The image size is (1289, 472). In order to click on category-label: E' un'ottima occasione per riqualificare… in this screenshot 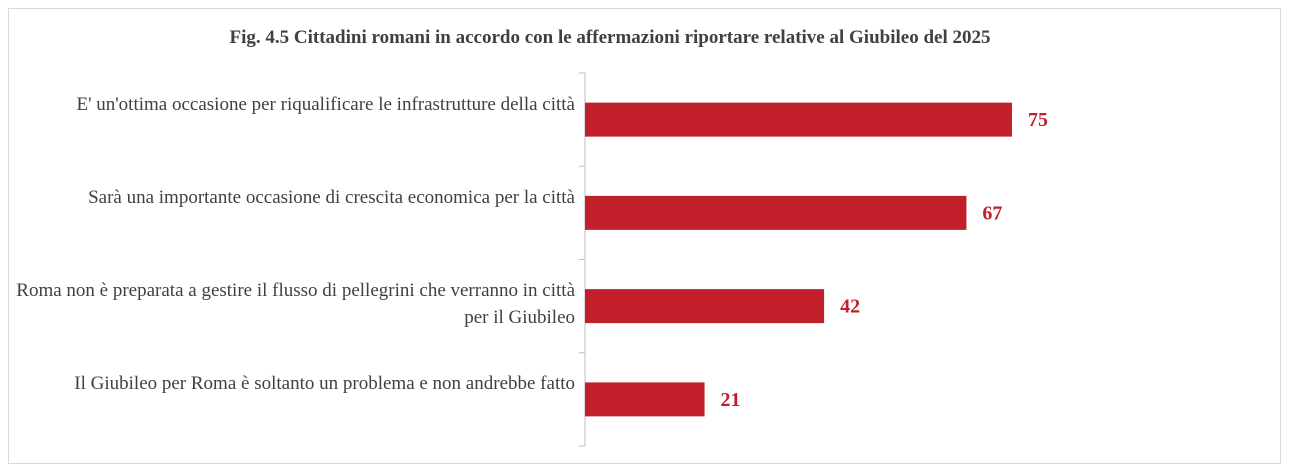, I will do `click(325, 104)`.